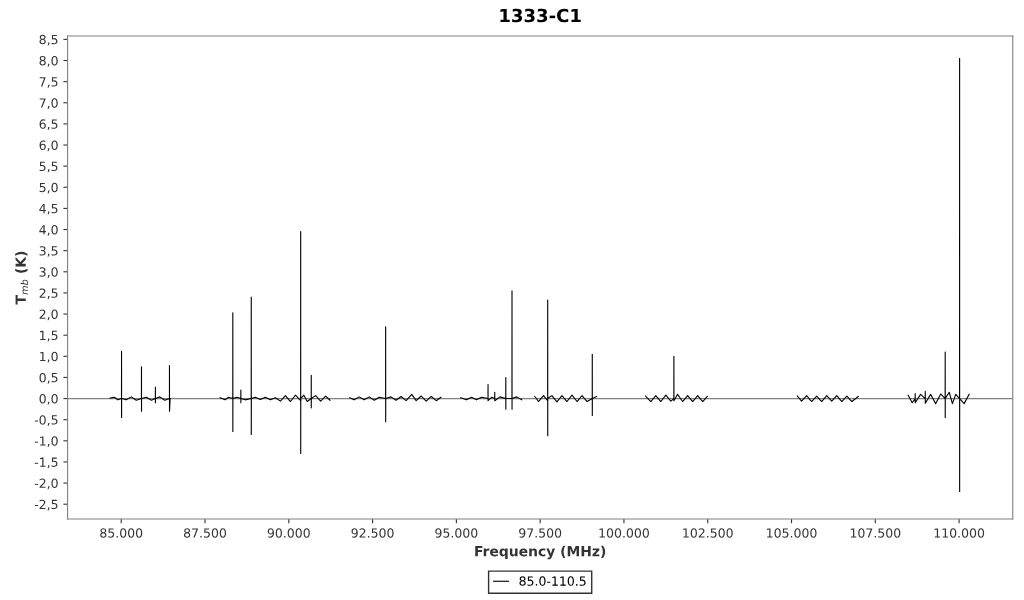 Image resolution: width=1024 pixels, height=600 pixels. Describe the element at coordinates (22, 278) in the screenshot. I see `y-axis-title: T$_{mb}$ (K)` at that location.